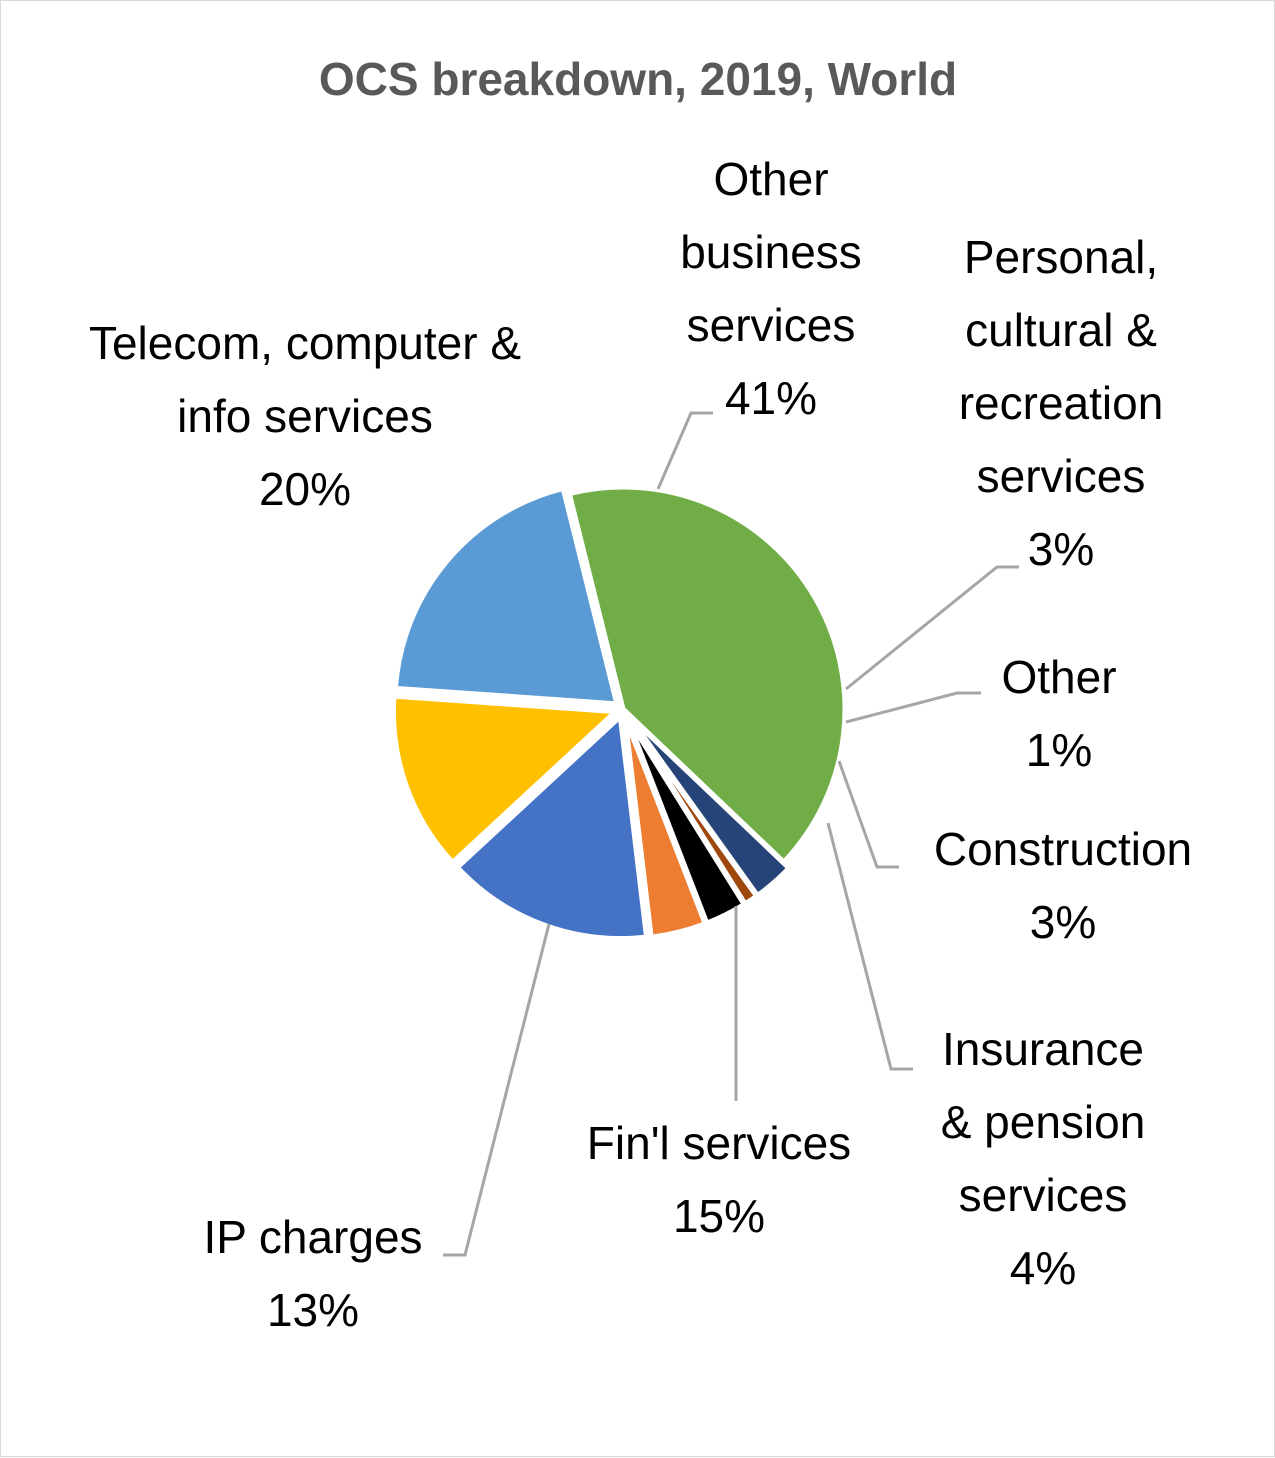  Describe the element at coordinates (1061, 476) in the screenshot. I see `slice-label-1-line-3: services` at that location.